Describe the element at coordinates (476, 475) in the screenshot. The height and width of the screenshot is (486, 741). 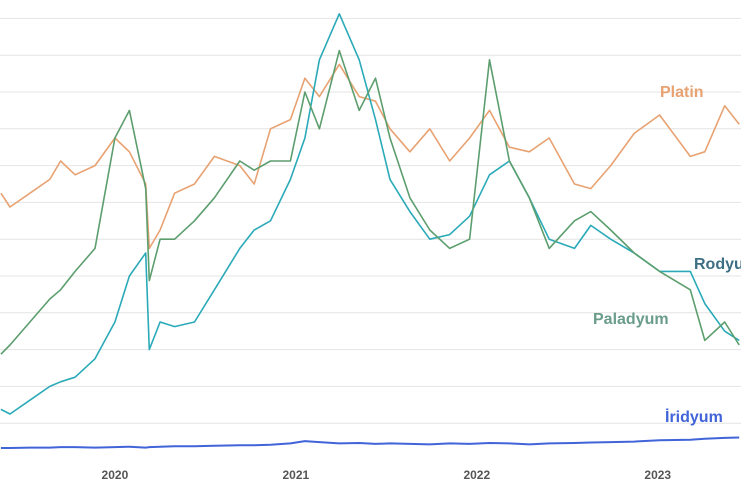
I see `x-tick-label: 2022` at that location.